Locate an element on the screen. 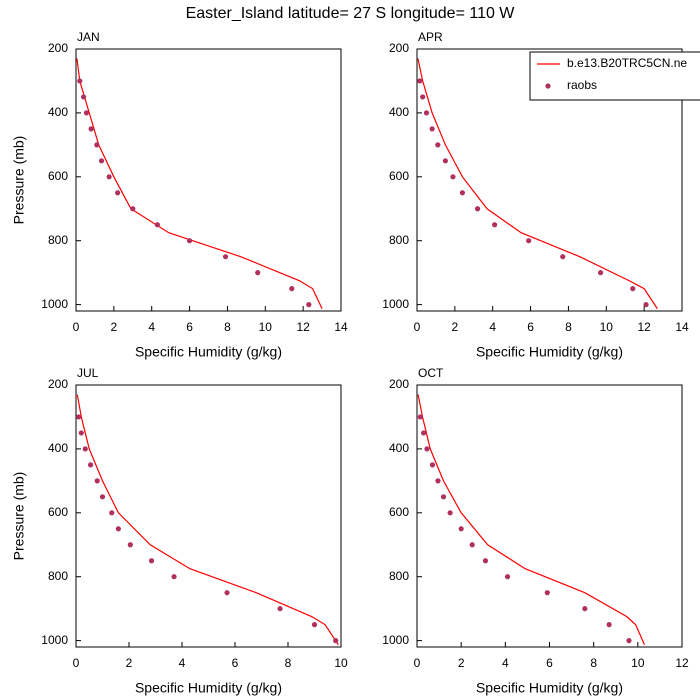 Image resolution: width=700 pixels, height=700 pixels. y-axis-label: Pressure (mb) is located at coordinates (19, 516).